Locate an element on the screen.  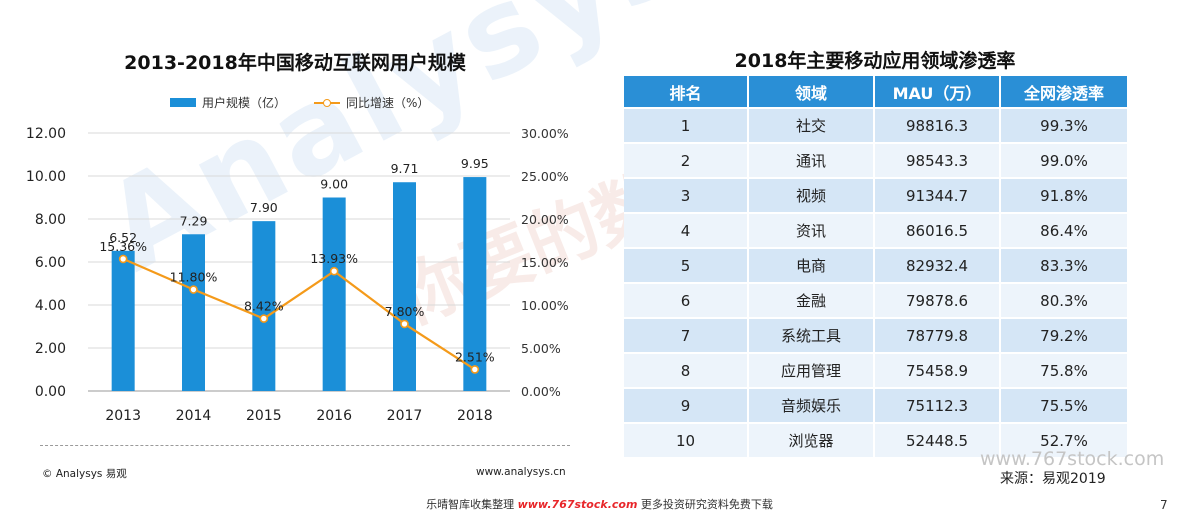
cell-domain: 浏览器 is located at coordinates (812, 441).